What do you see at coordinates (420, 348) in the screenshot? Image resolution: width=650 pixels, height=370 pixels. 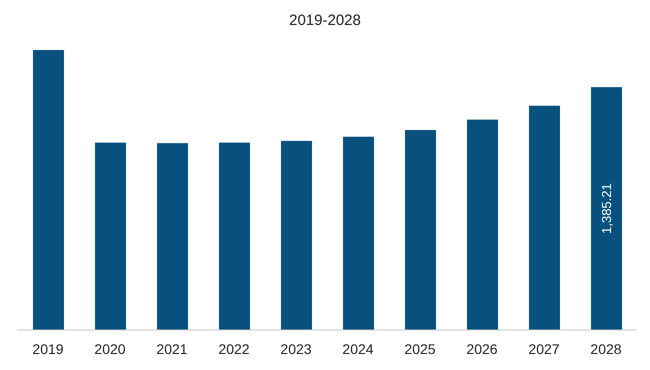 I see `x-tick-label: 2025` at bounding box center [420, 348].